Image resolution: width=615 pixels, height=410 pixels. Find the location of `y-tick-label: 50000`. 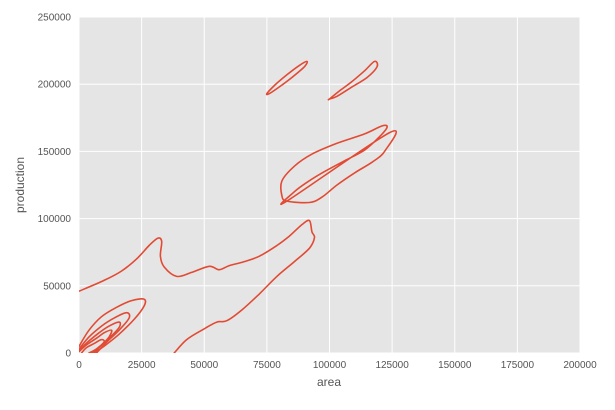

y-tick-label: 50000 is located at coordinates (57, 286).